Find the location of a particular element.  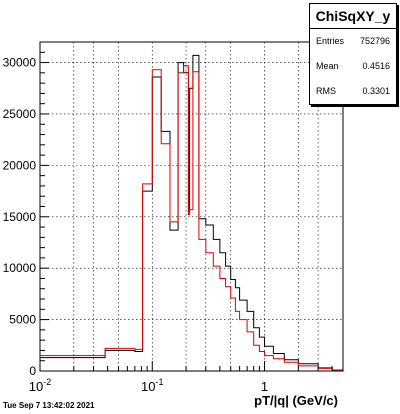

y-tick-label: 25000 is located at coordinates (20, 114).